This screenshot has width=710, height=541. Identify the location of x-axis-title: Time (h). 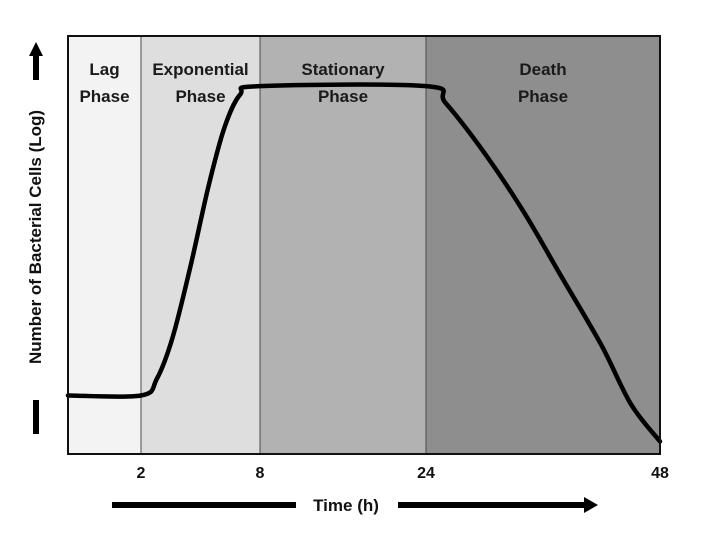
(346, 505).